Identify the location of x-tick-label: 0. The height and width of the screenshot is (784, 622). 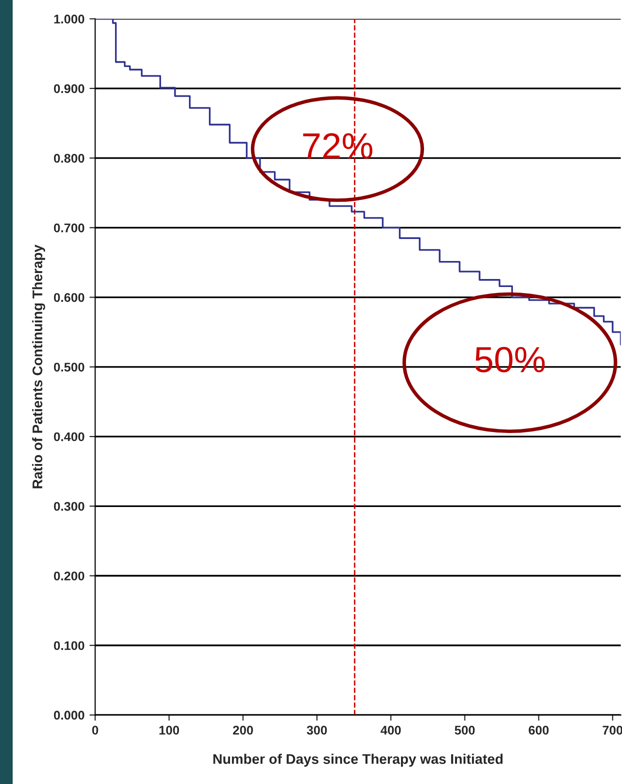
(95, 730).